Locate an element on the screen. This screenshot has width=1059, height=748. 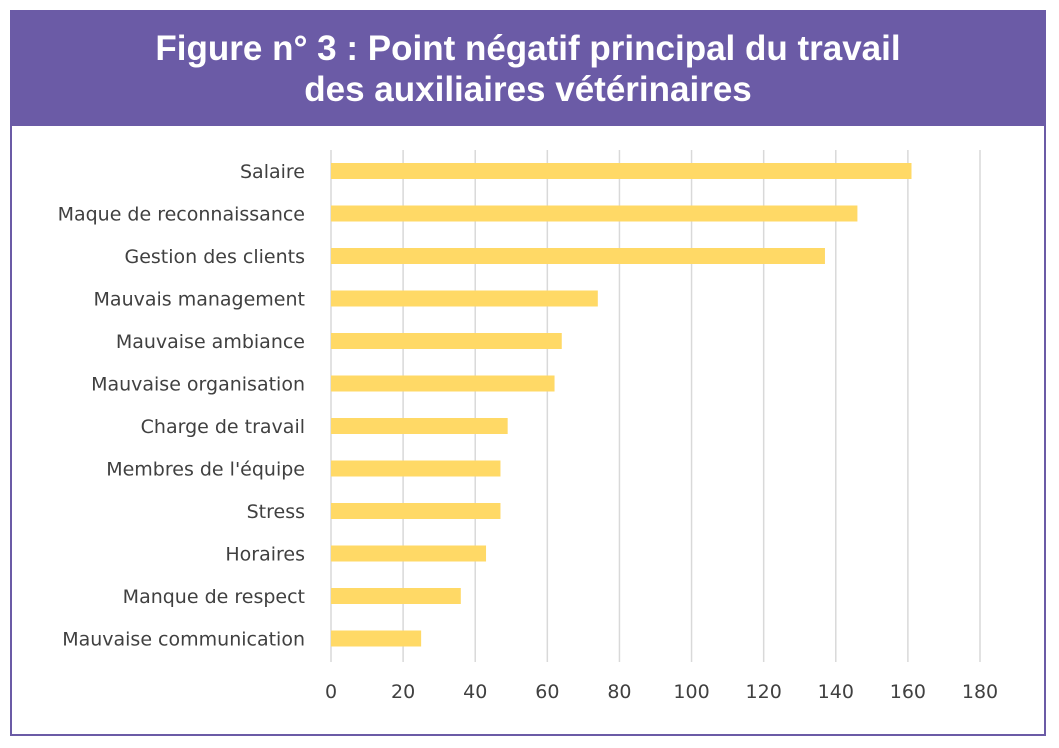
category-label: Stress is located at coordinates (276, 512).